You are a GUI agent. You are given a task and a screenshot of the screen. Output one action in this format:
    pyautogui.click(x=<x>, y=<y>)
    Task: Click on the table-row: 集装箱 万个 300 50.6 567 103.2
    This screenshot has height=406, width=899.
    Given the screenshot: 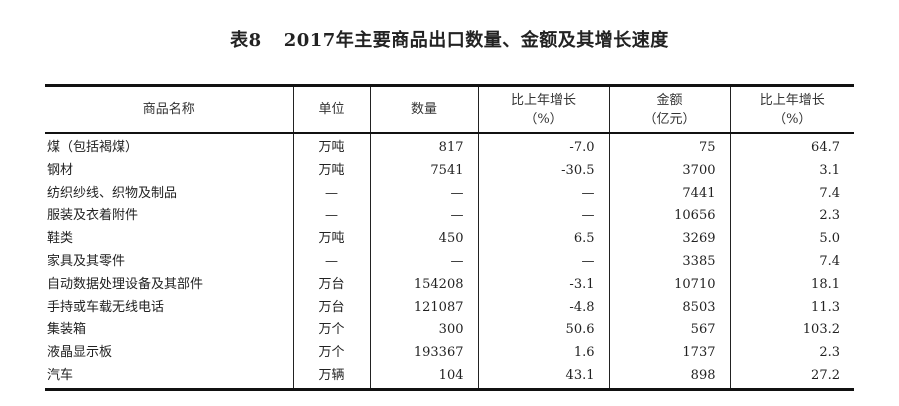 What is the action you would take?
    pyautogui.click(x=449, y=331)
    